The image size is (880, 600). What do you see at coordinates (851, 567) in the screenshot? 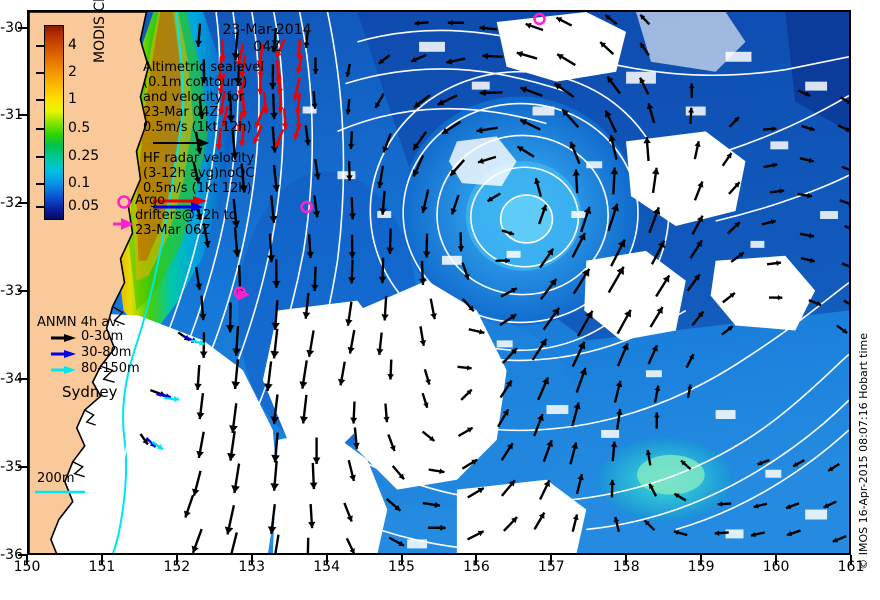
I see `x-axis-tick-label: 161` at bounding box center [851, 567].